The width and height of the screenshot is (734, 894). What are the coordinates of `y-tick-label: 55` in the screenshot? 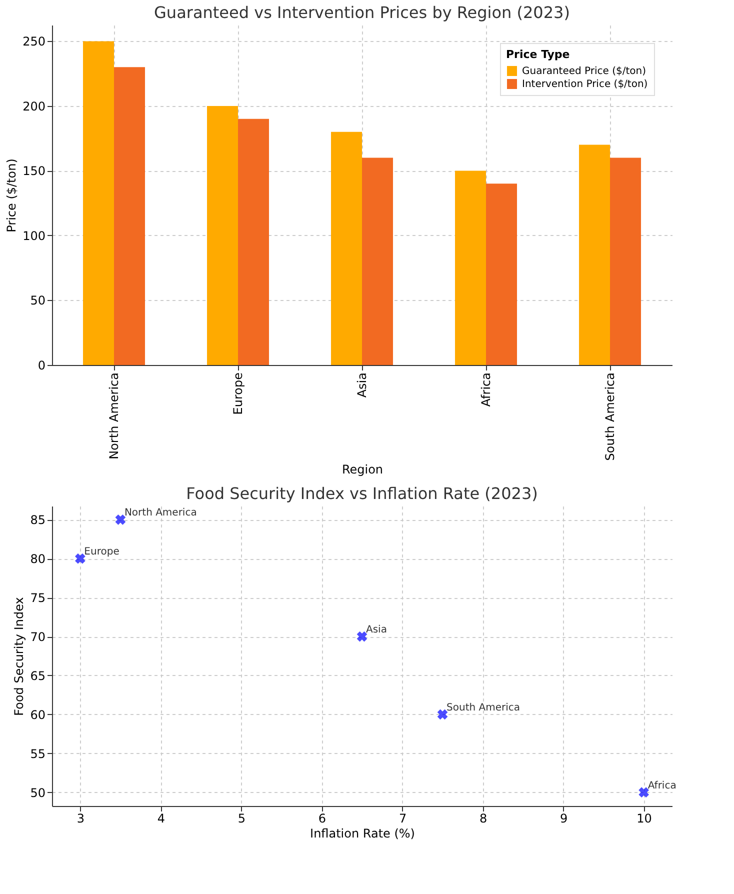 It's located at (38, 753).